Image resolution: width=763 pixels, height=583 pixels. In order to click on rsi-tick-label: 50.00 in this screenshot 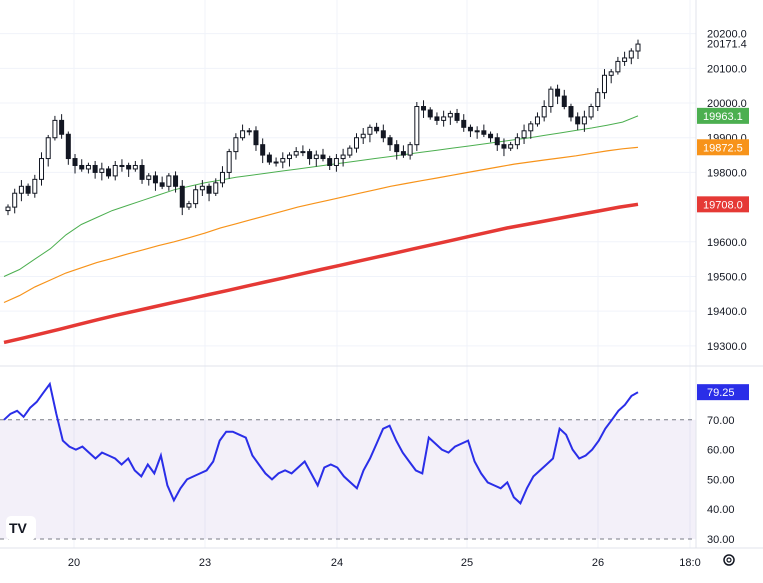, I will do `click(721, 480)`.